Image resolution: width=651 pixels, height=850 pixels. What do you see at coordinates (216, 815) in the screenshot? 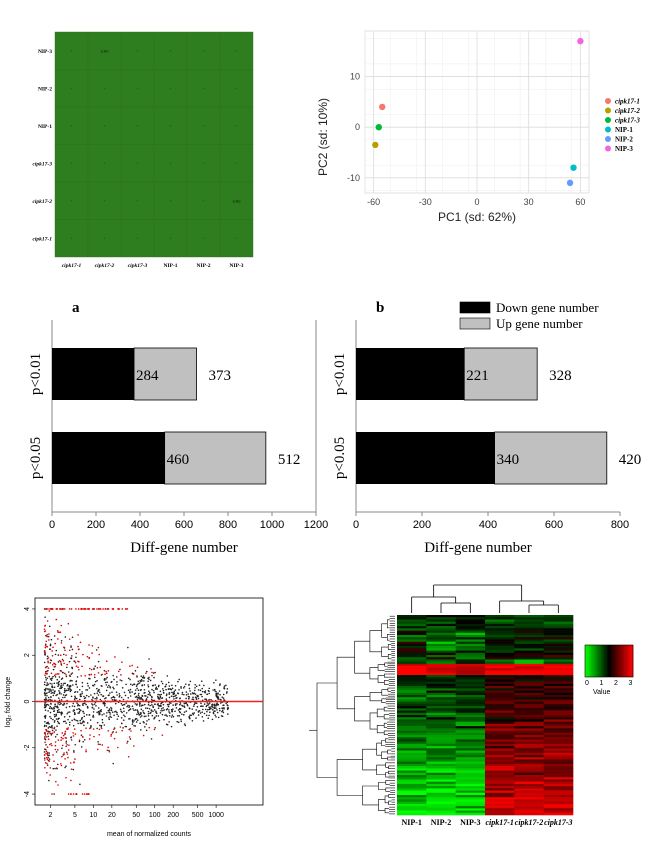
I see `ma-x-tick-label: 1000` at bounding box center [216, 815].